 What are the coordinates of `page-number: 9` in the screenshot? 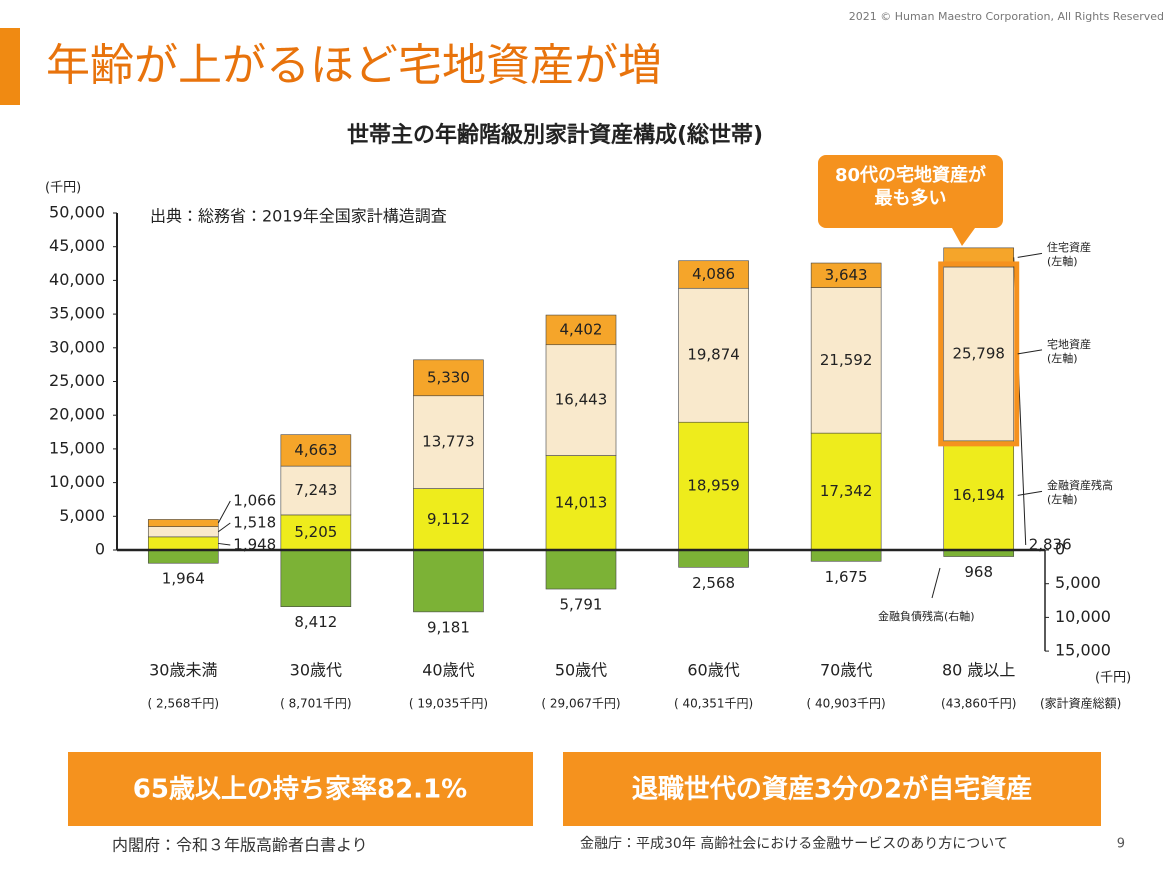 It's located at (1121, 844).